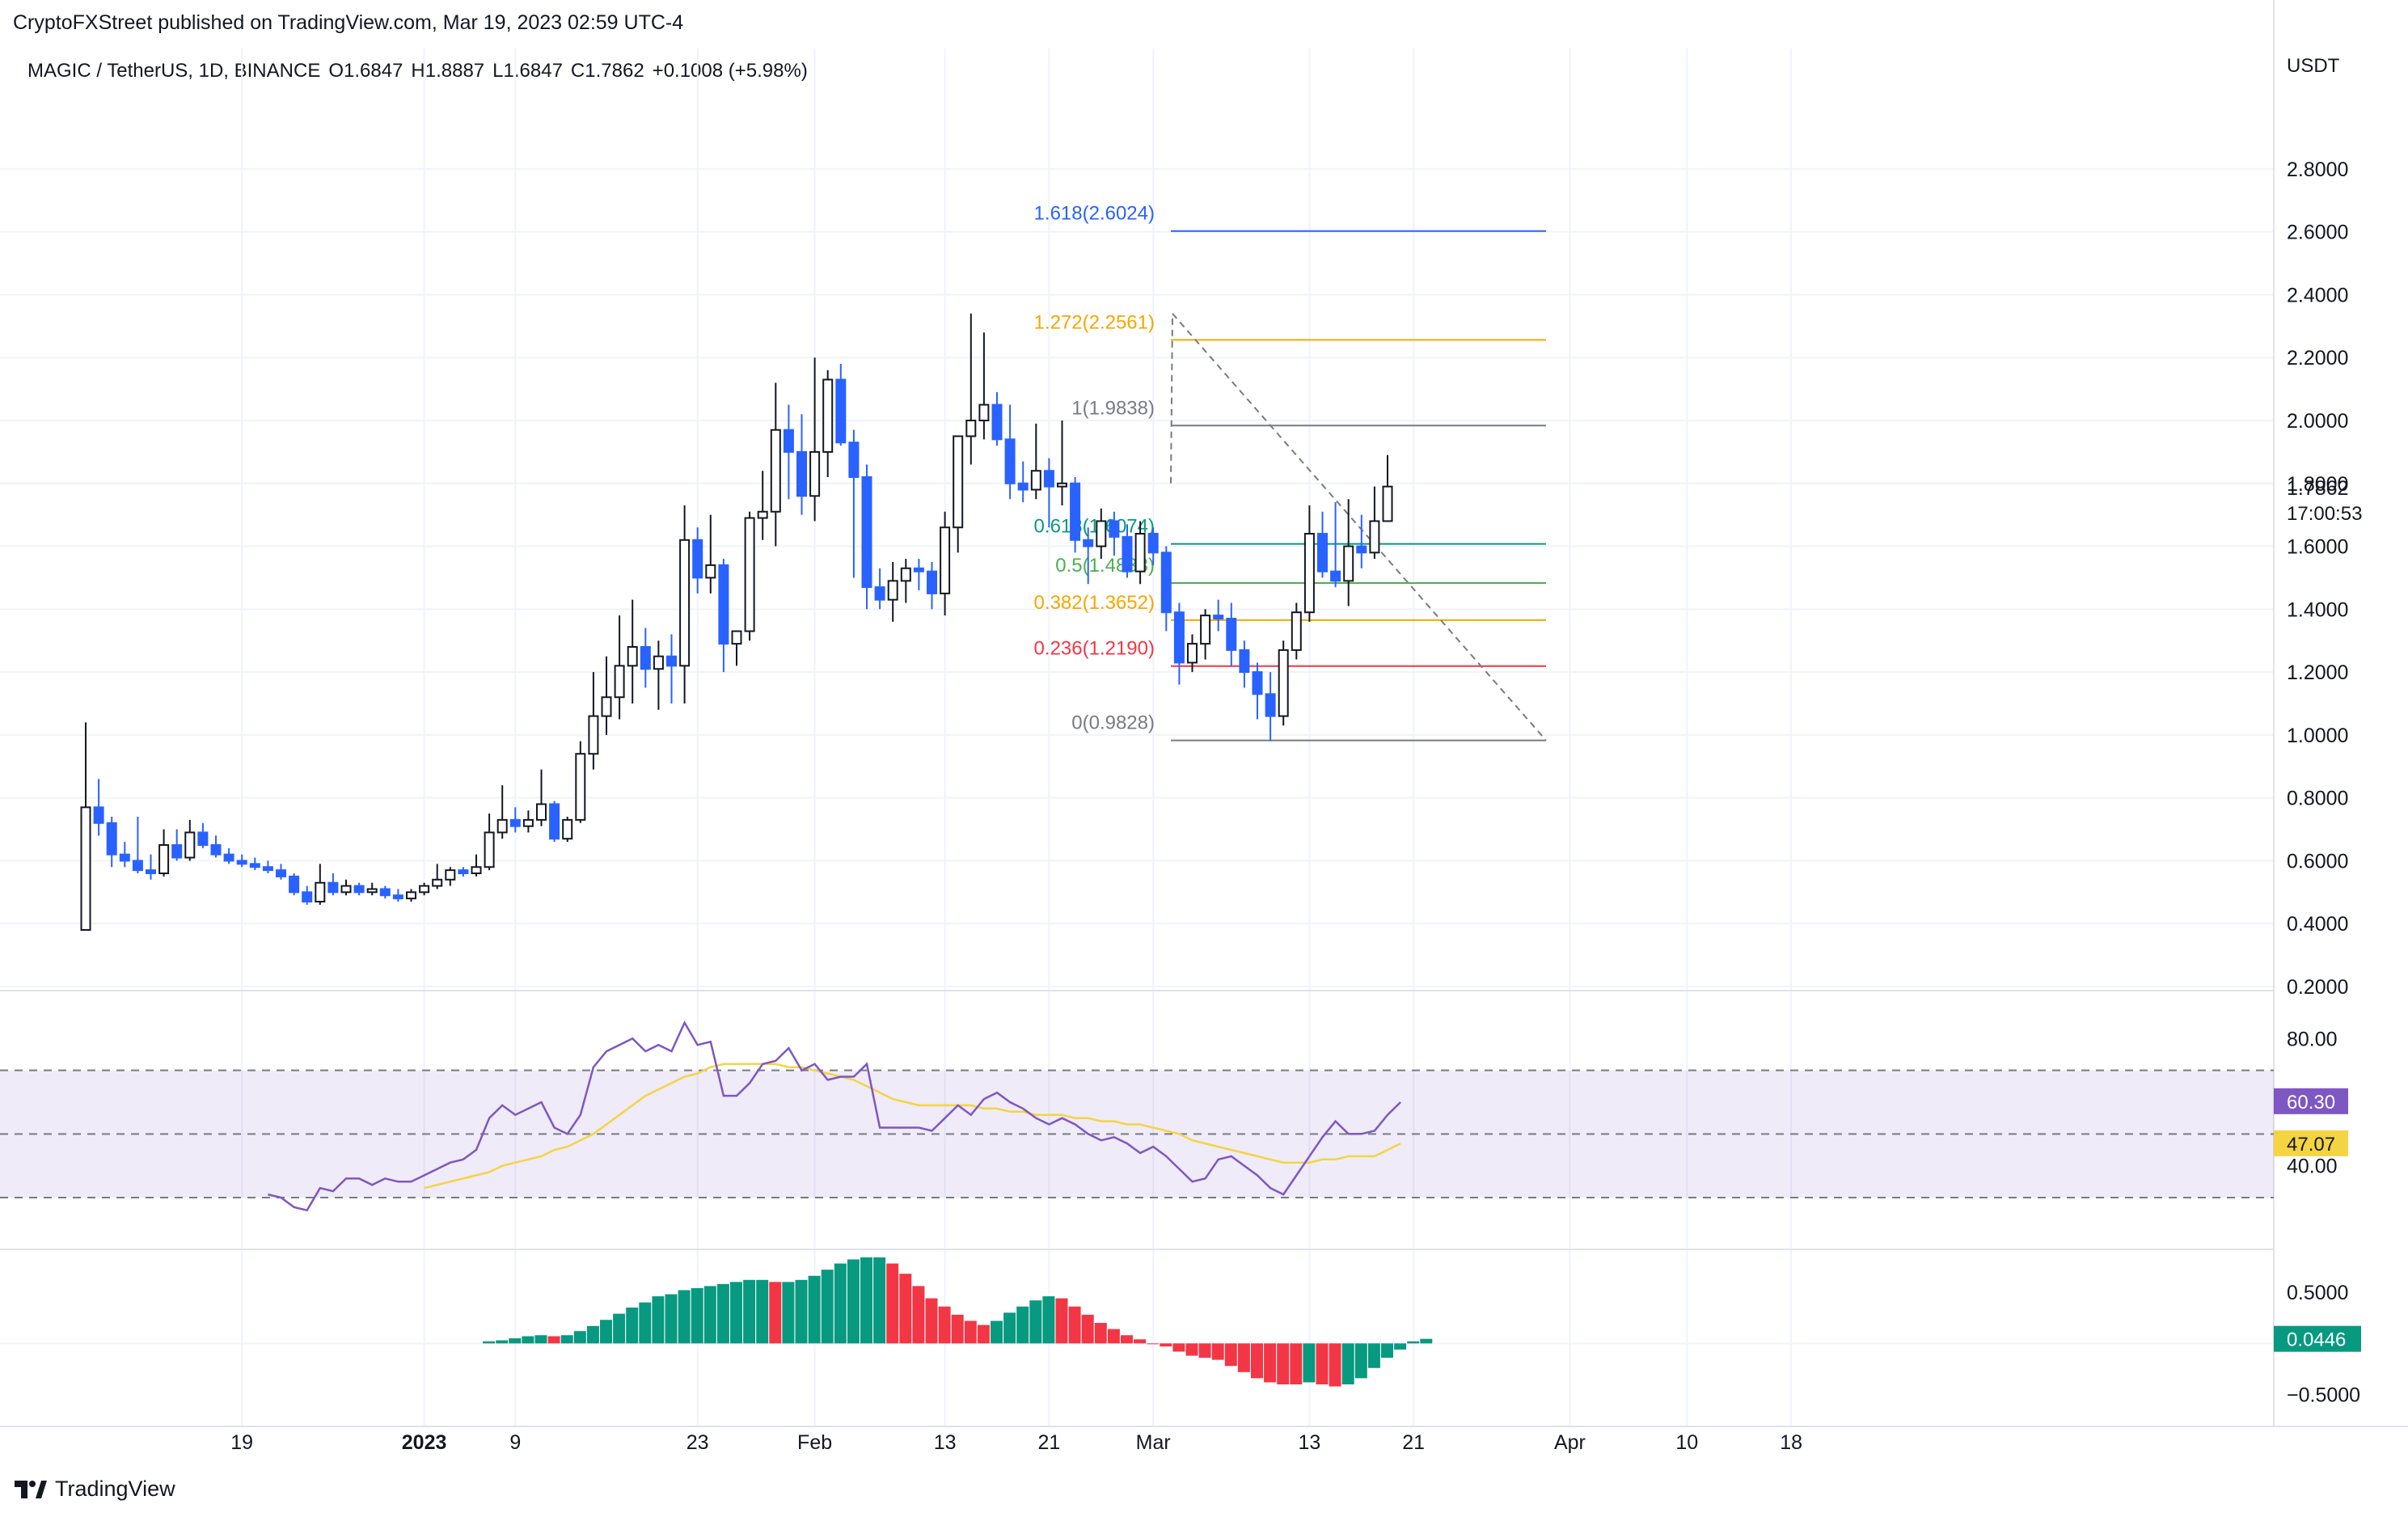  I want to click on rsi-tick-label: 40.00, so click(2312, 1167).